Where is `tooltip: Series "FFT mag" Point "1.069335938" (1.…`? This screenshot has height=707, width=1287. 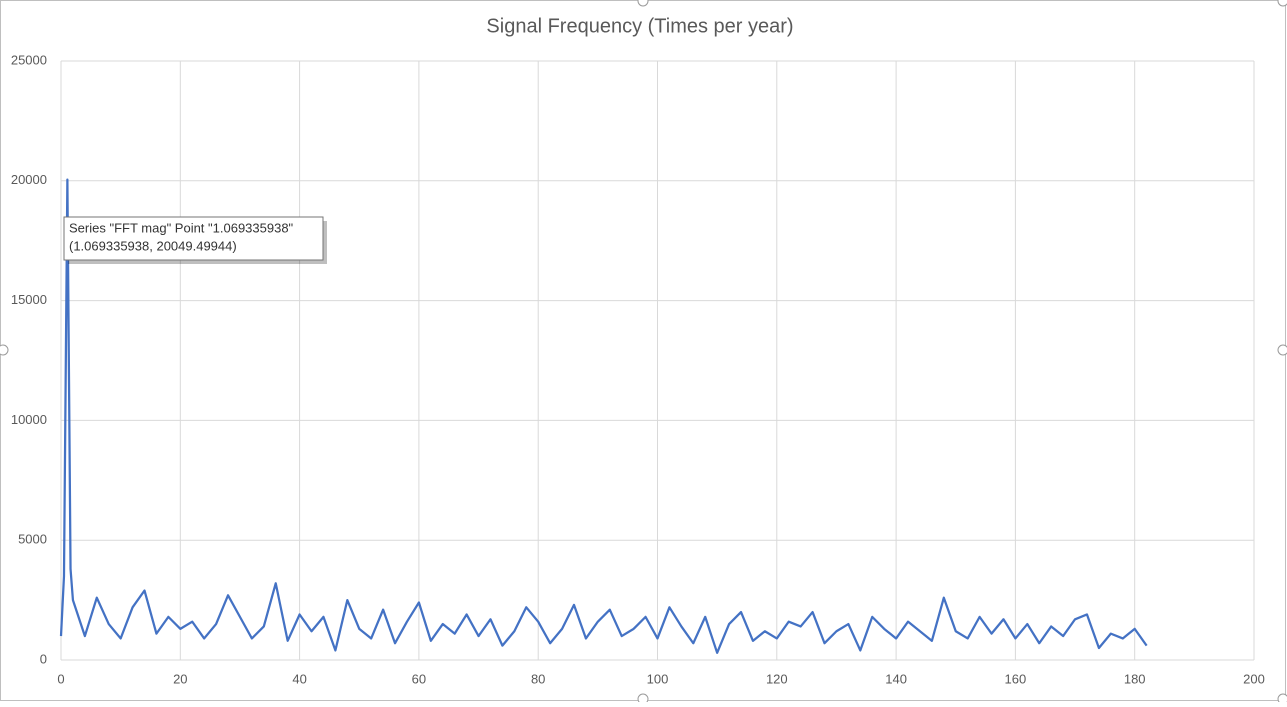
tooltip: Series "FFT mag" Point "1.069335938" (1.… is located at coordinates (195, 240).